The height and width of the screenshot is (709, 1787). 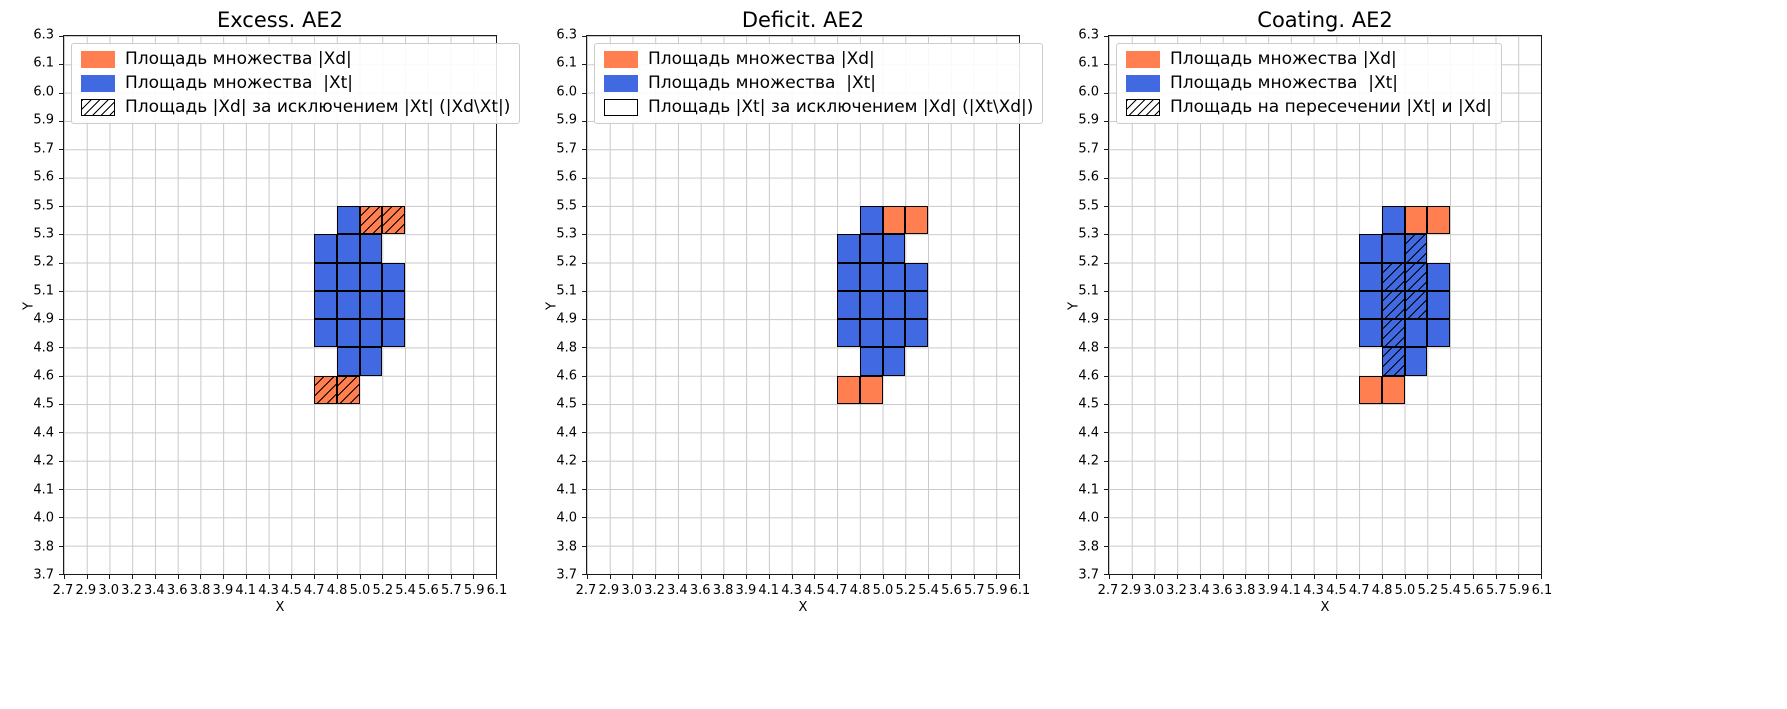 What do you see at coordinates (566, 149) in the screenshot?
I see `y-tick-label: 5.7` at bounding box center [566, 149].